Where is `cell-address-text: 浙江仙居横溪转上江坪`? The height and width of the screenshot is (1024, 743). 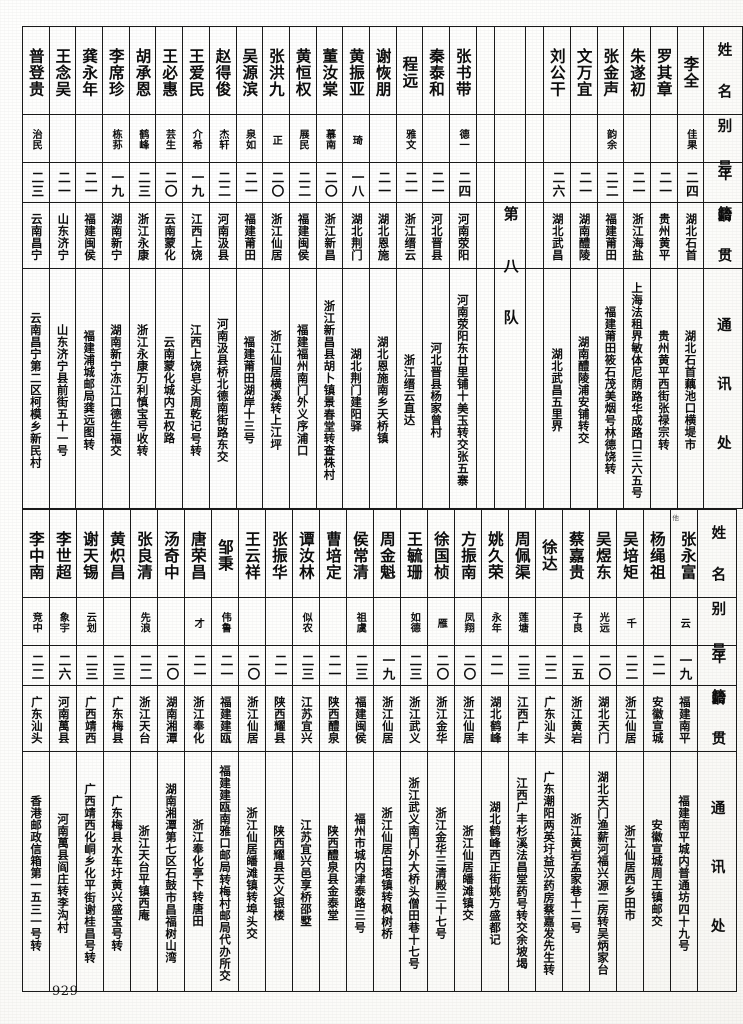 cell-address-text: 浙江仙居横溪转上江坪 is located at coordinates (276, 390).